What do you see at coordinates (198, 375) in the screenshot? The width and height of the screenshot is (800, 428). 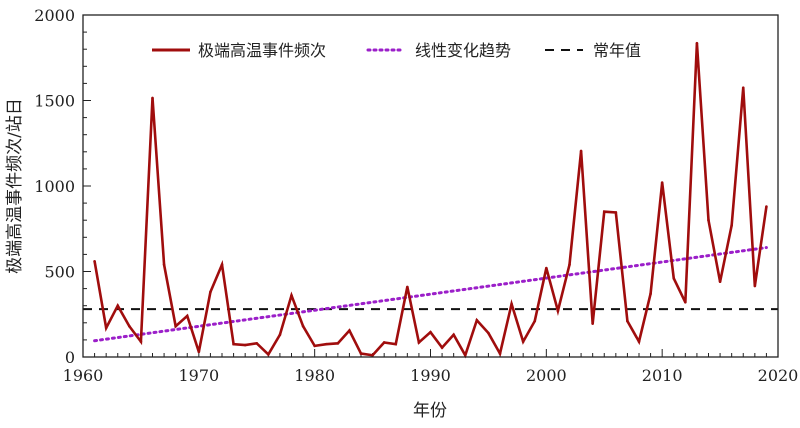 I see `x-tick-label: 1970` at bounding box center [198, 375].